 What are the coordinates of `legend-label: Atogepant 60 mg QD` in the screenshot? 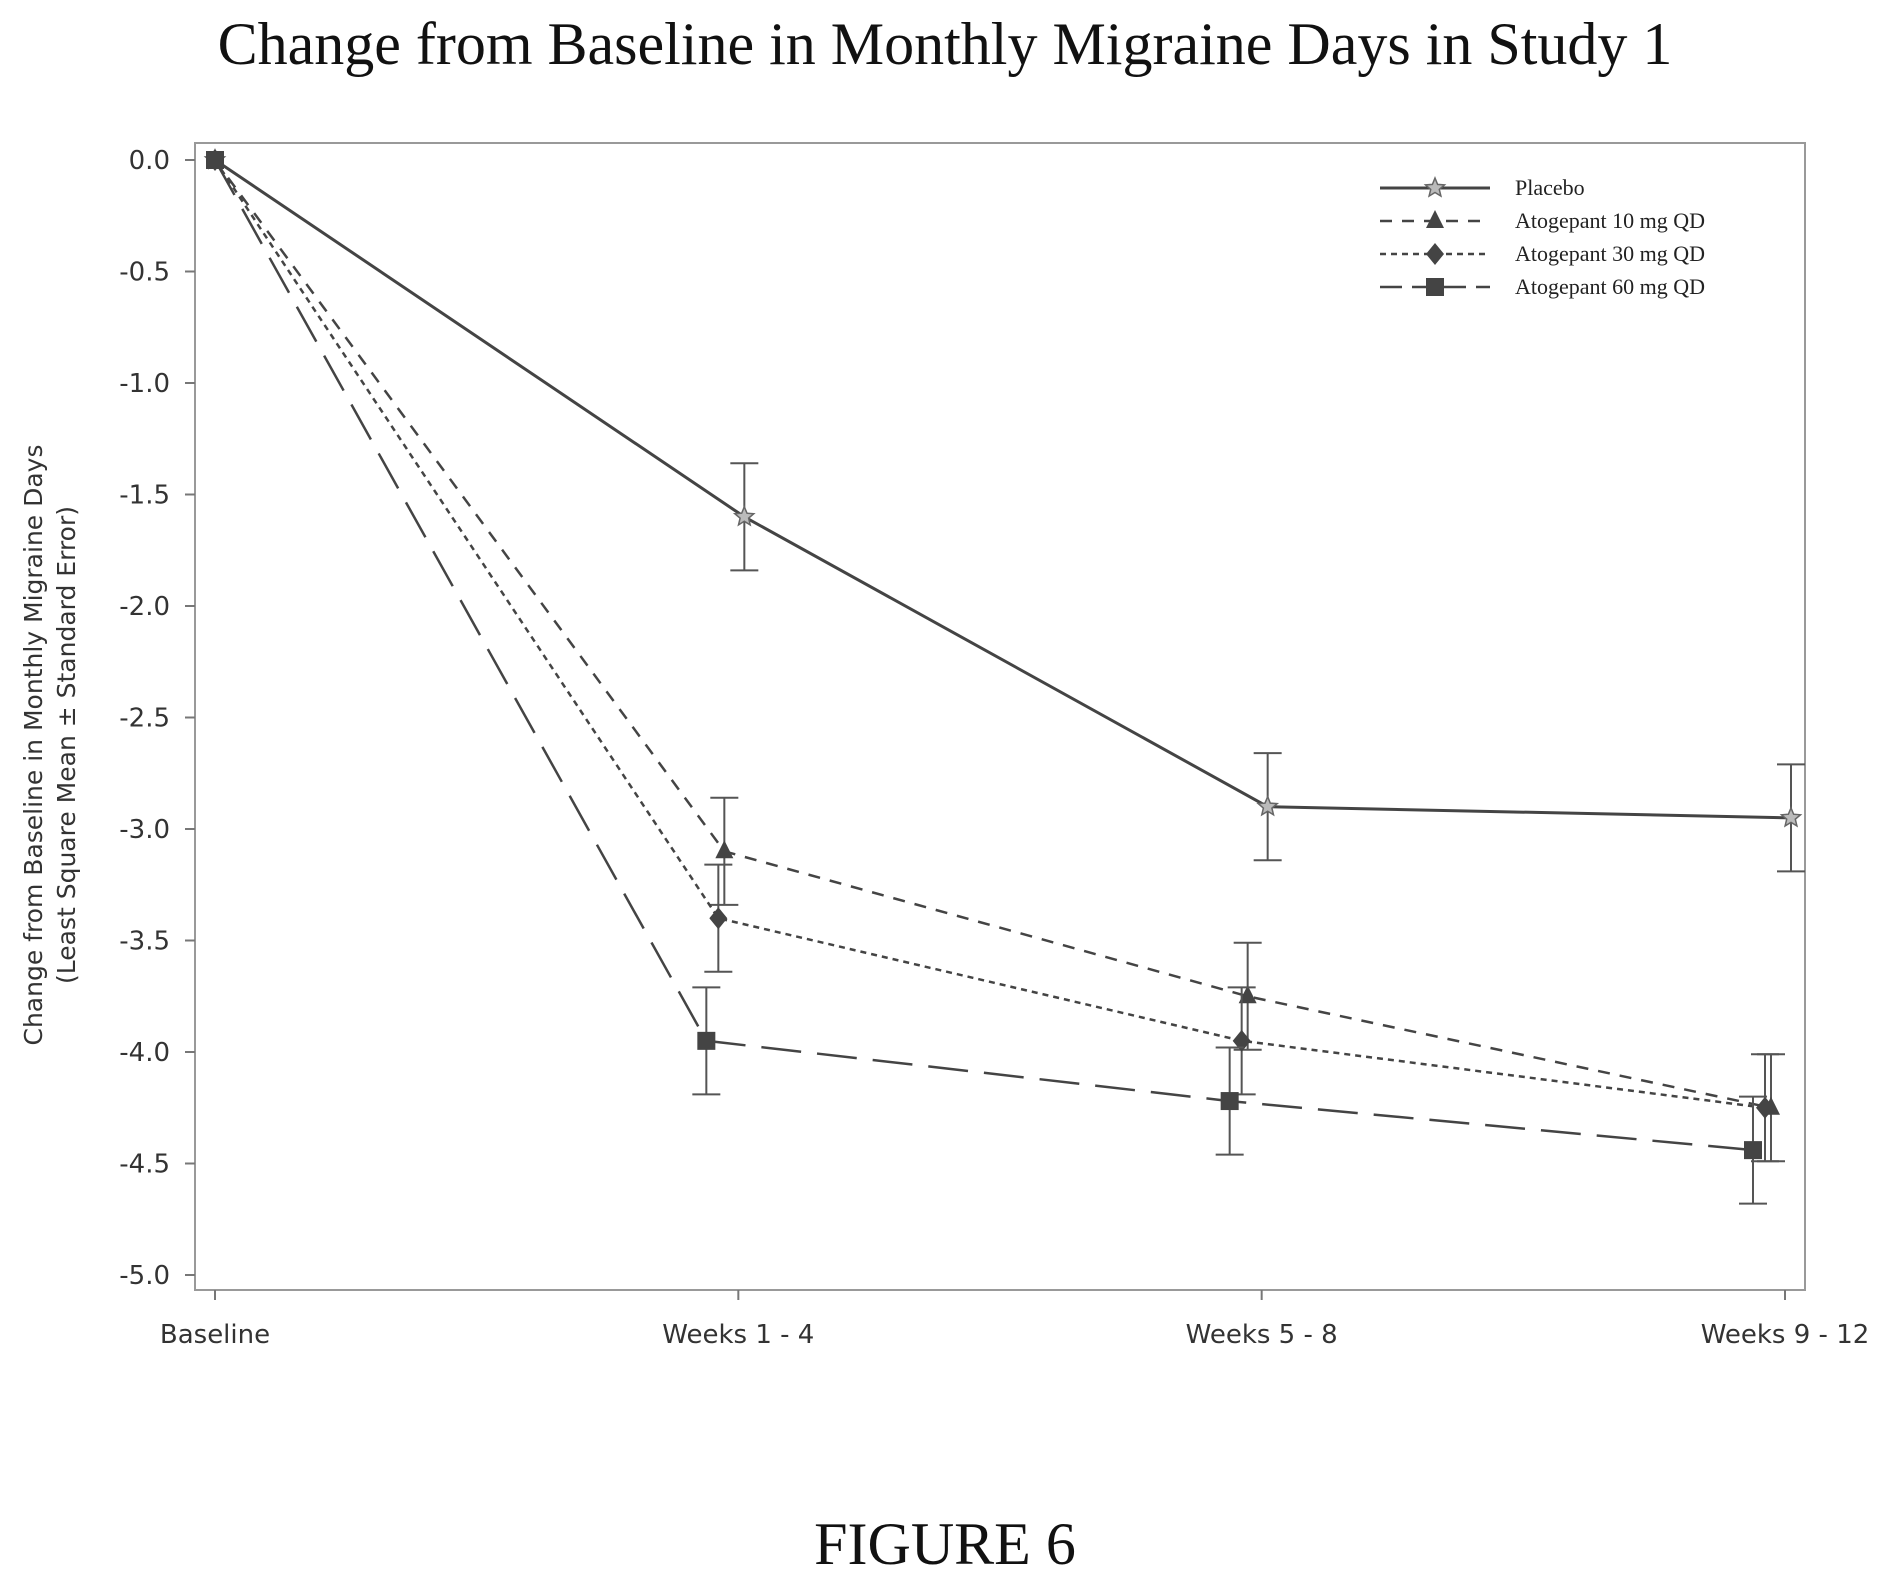 It's located at (1610, 286).